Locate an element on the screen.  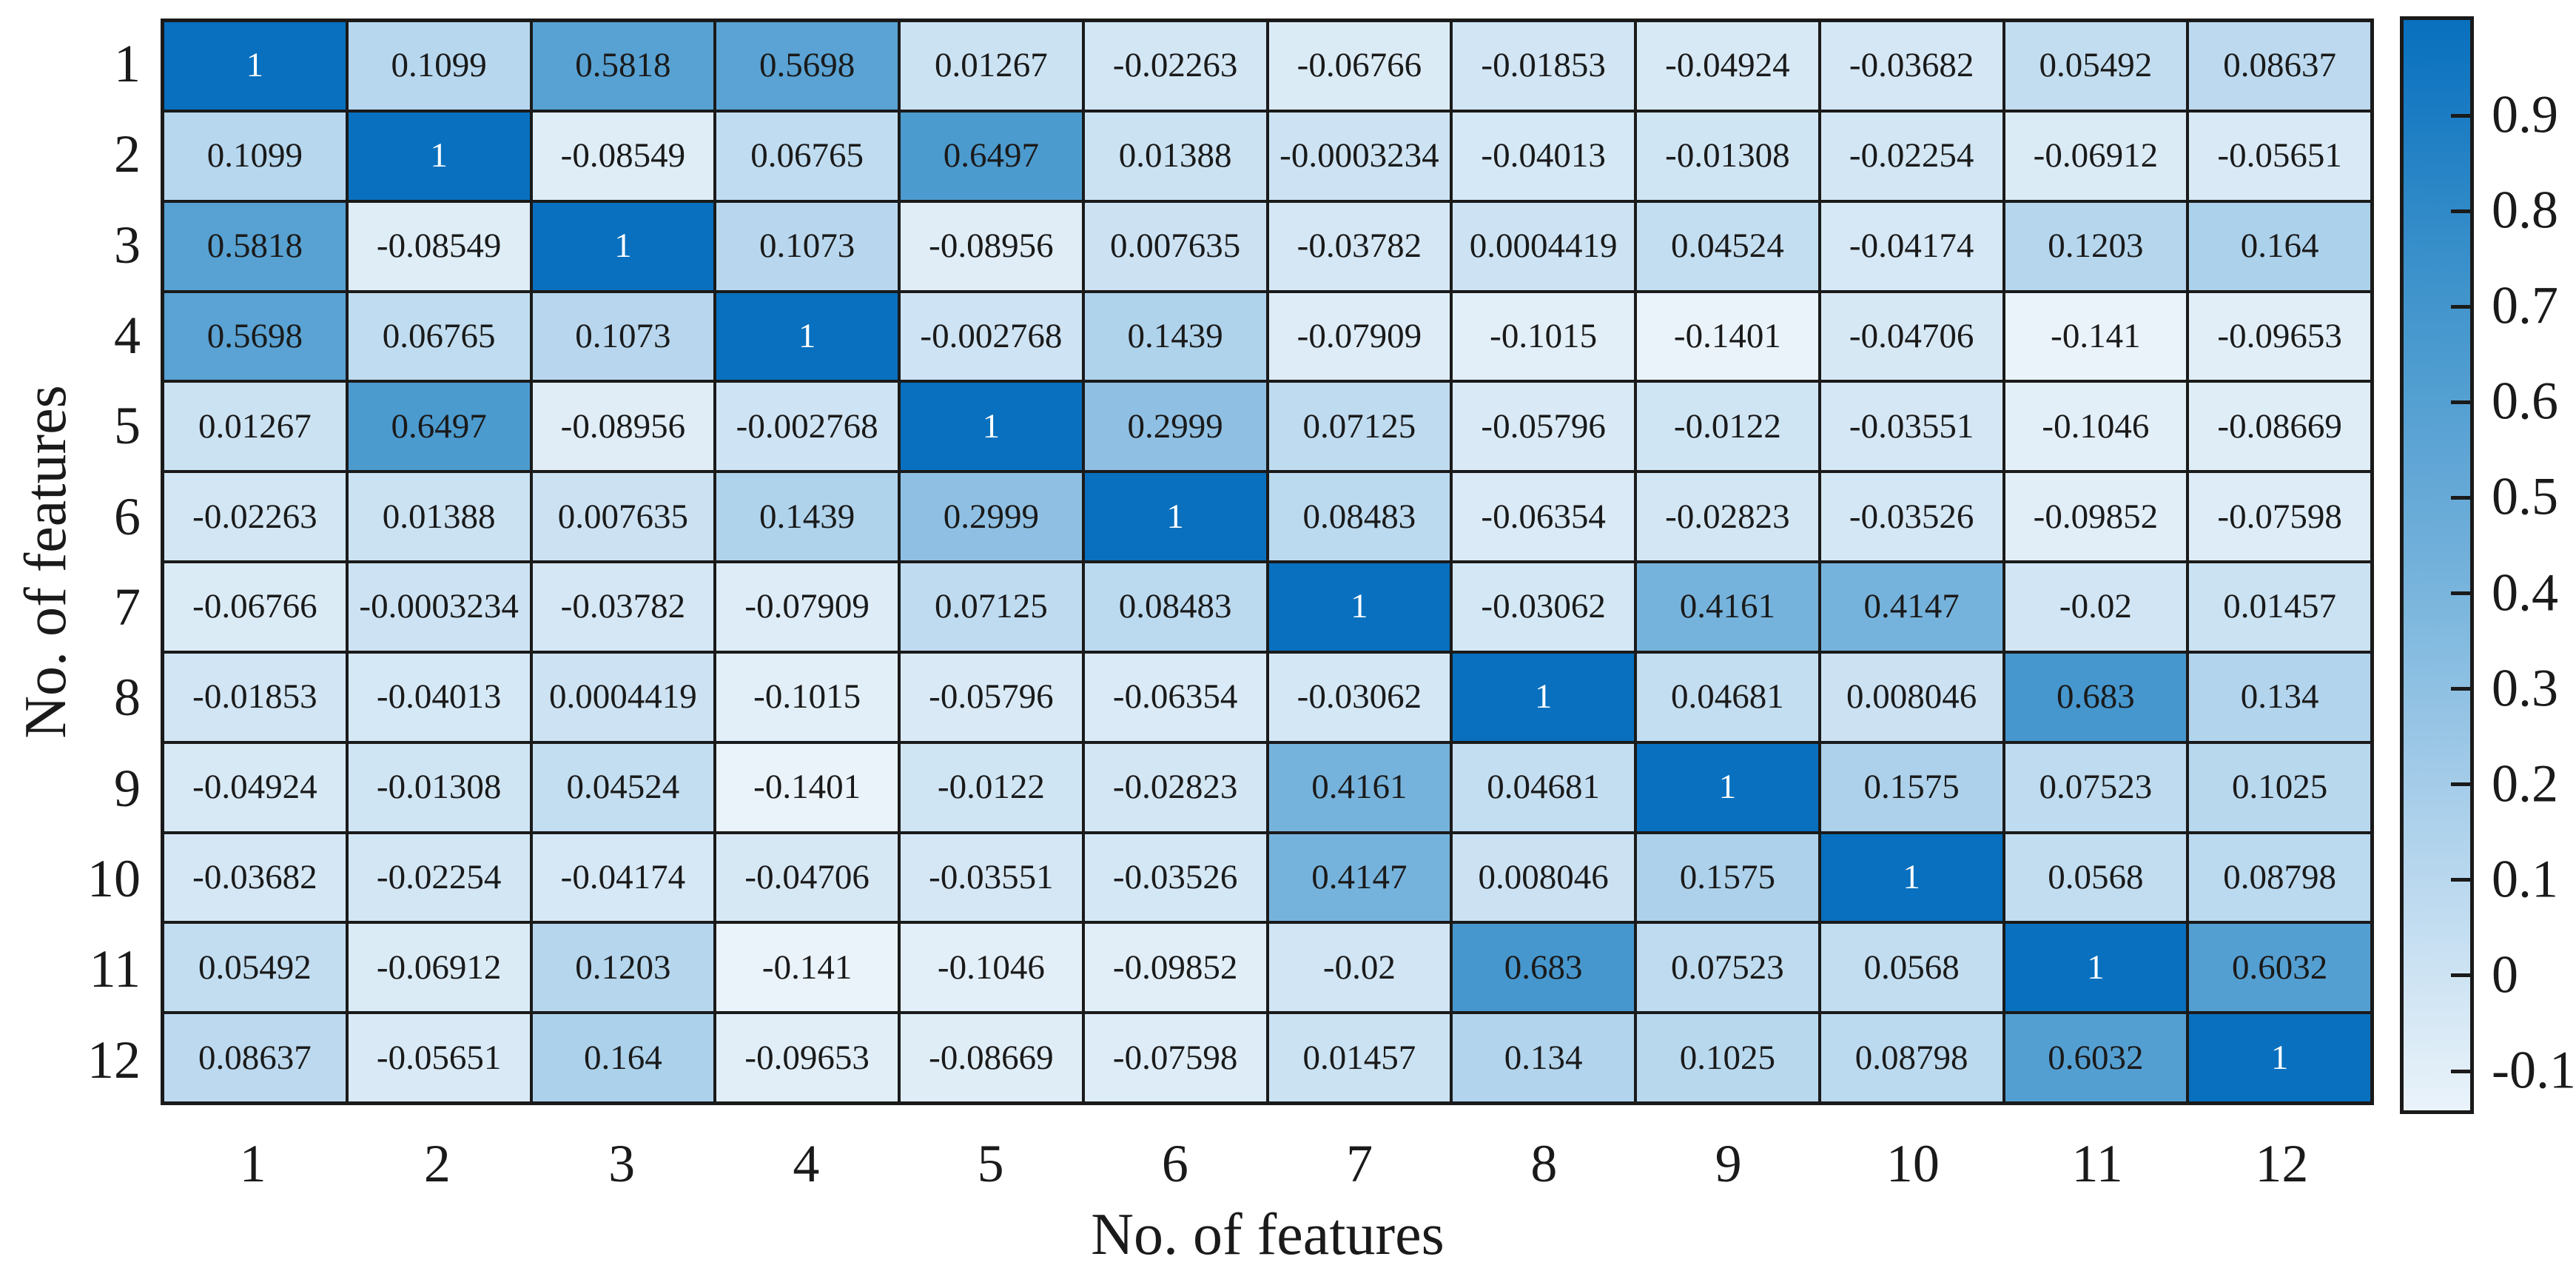
heatmap-cell: -0.07909 is located at coordinates (1359, 336).